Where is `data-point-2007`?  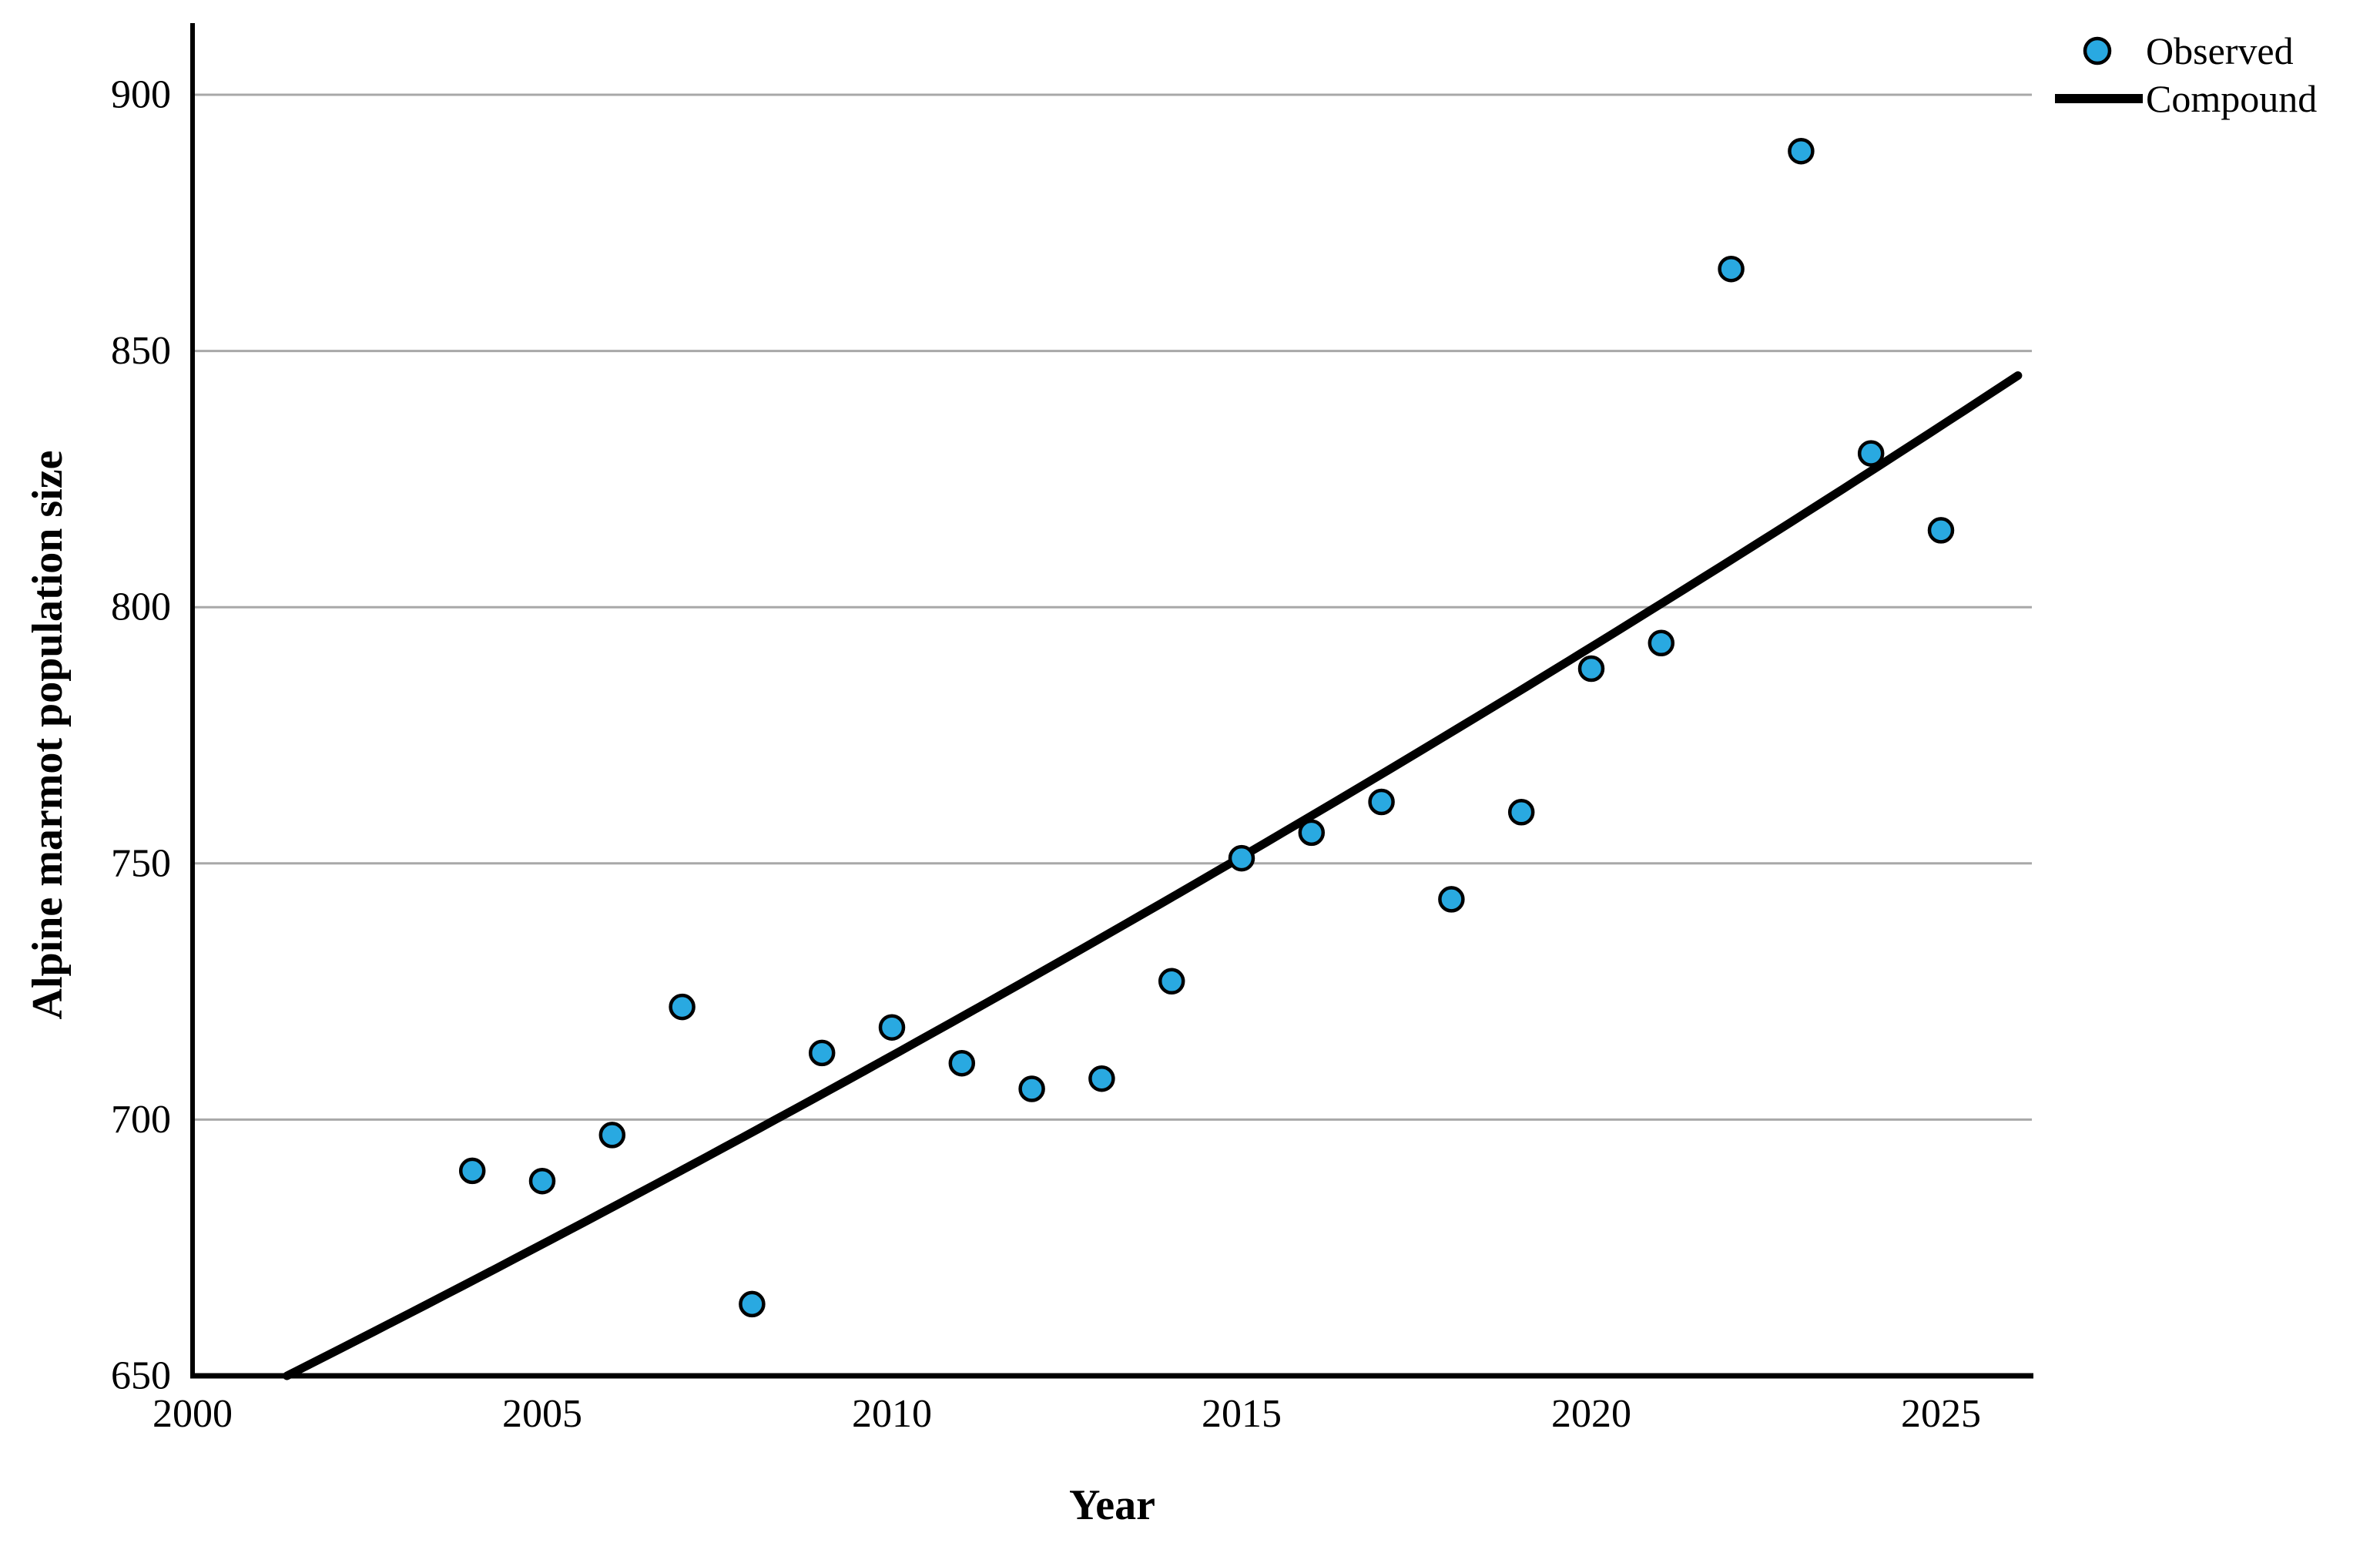 data-point-2007 is located at coordinates (682, 1007).